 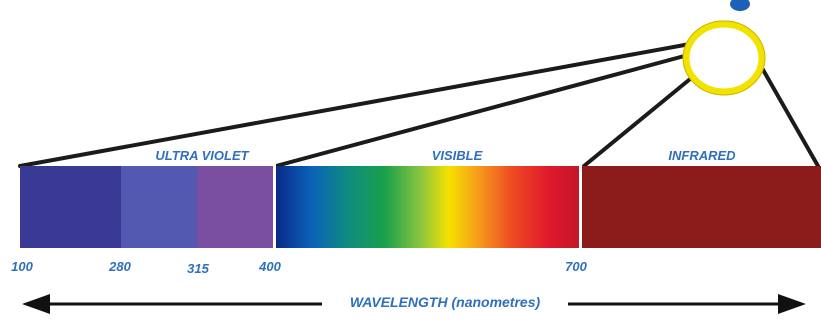 I want to click on infrared-label: INFRARED, so click(x=702, y=155).